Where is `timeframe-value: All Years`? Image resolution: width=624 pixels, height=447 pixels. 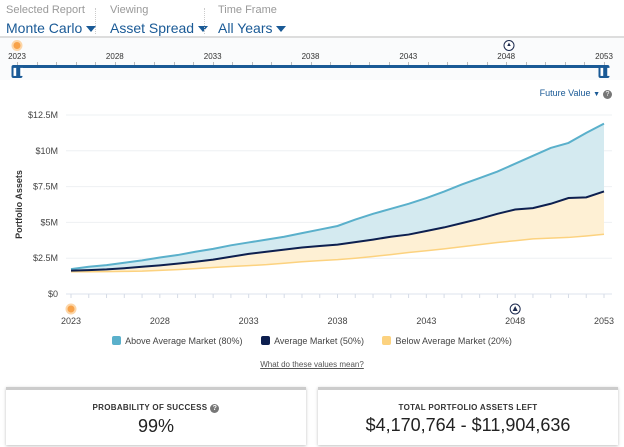 timeframe-value: All Years is located at coordinates (245, 28).